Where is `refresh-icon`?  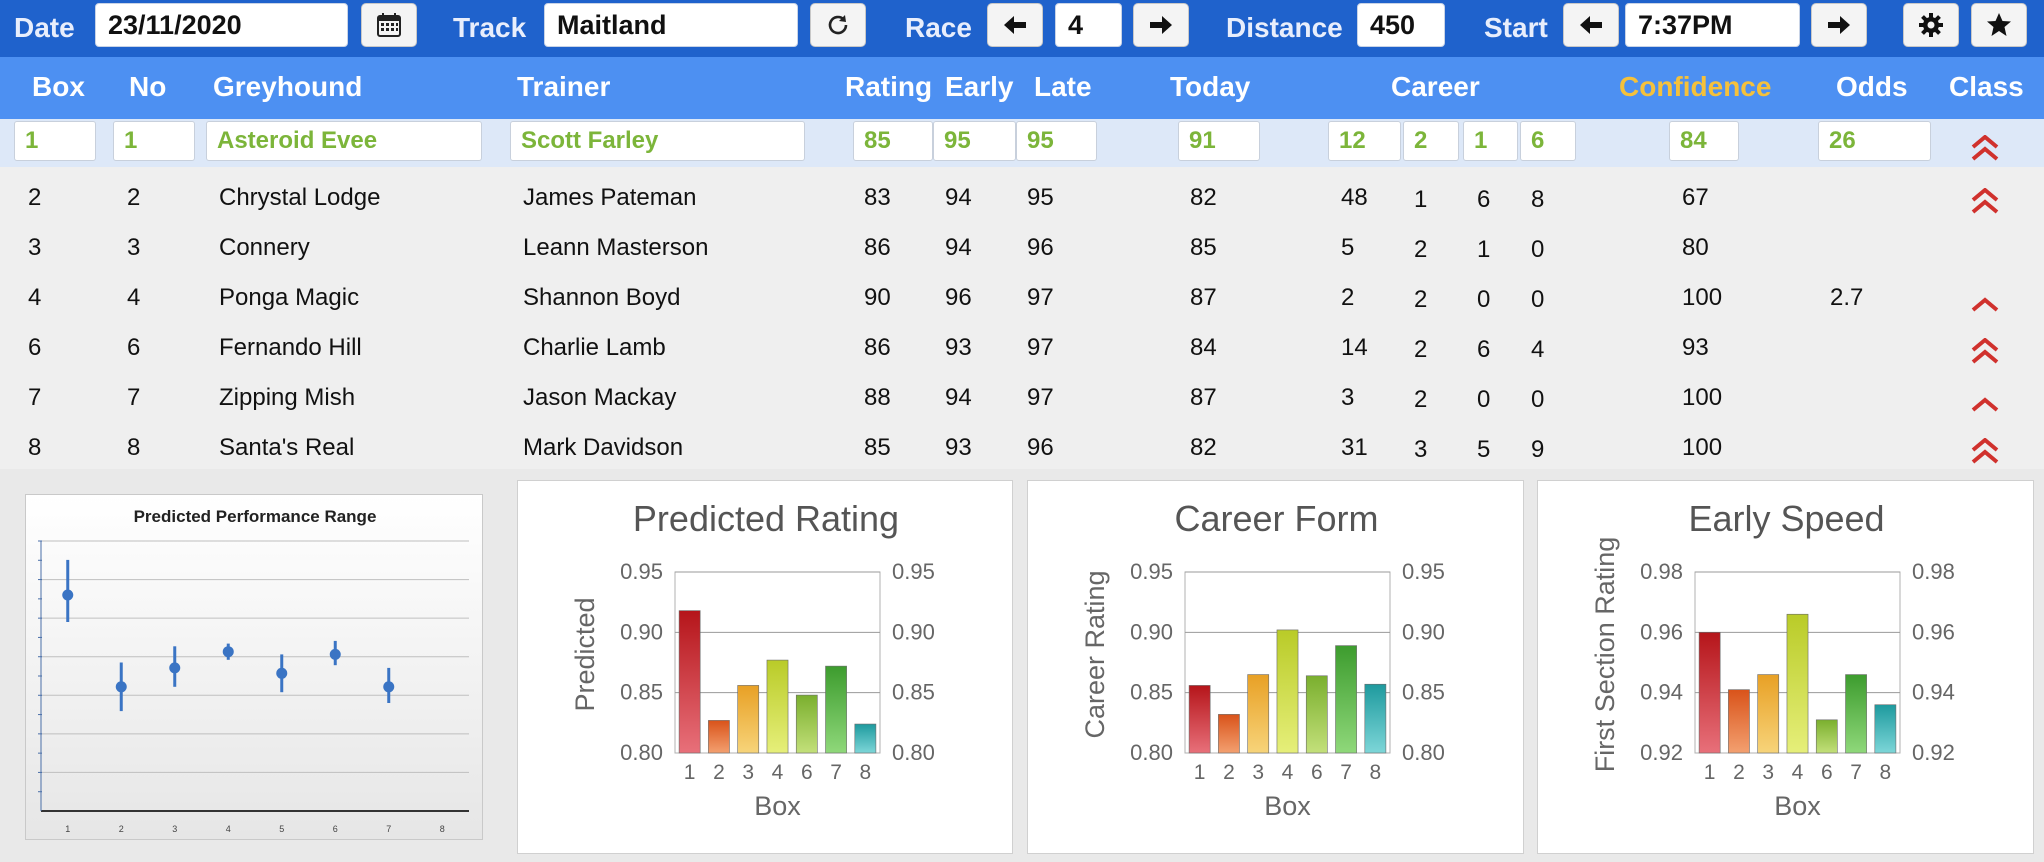
refresh-icon is located at coordinates (838, 25).